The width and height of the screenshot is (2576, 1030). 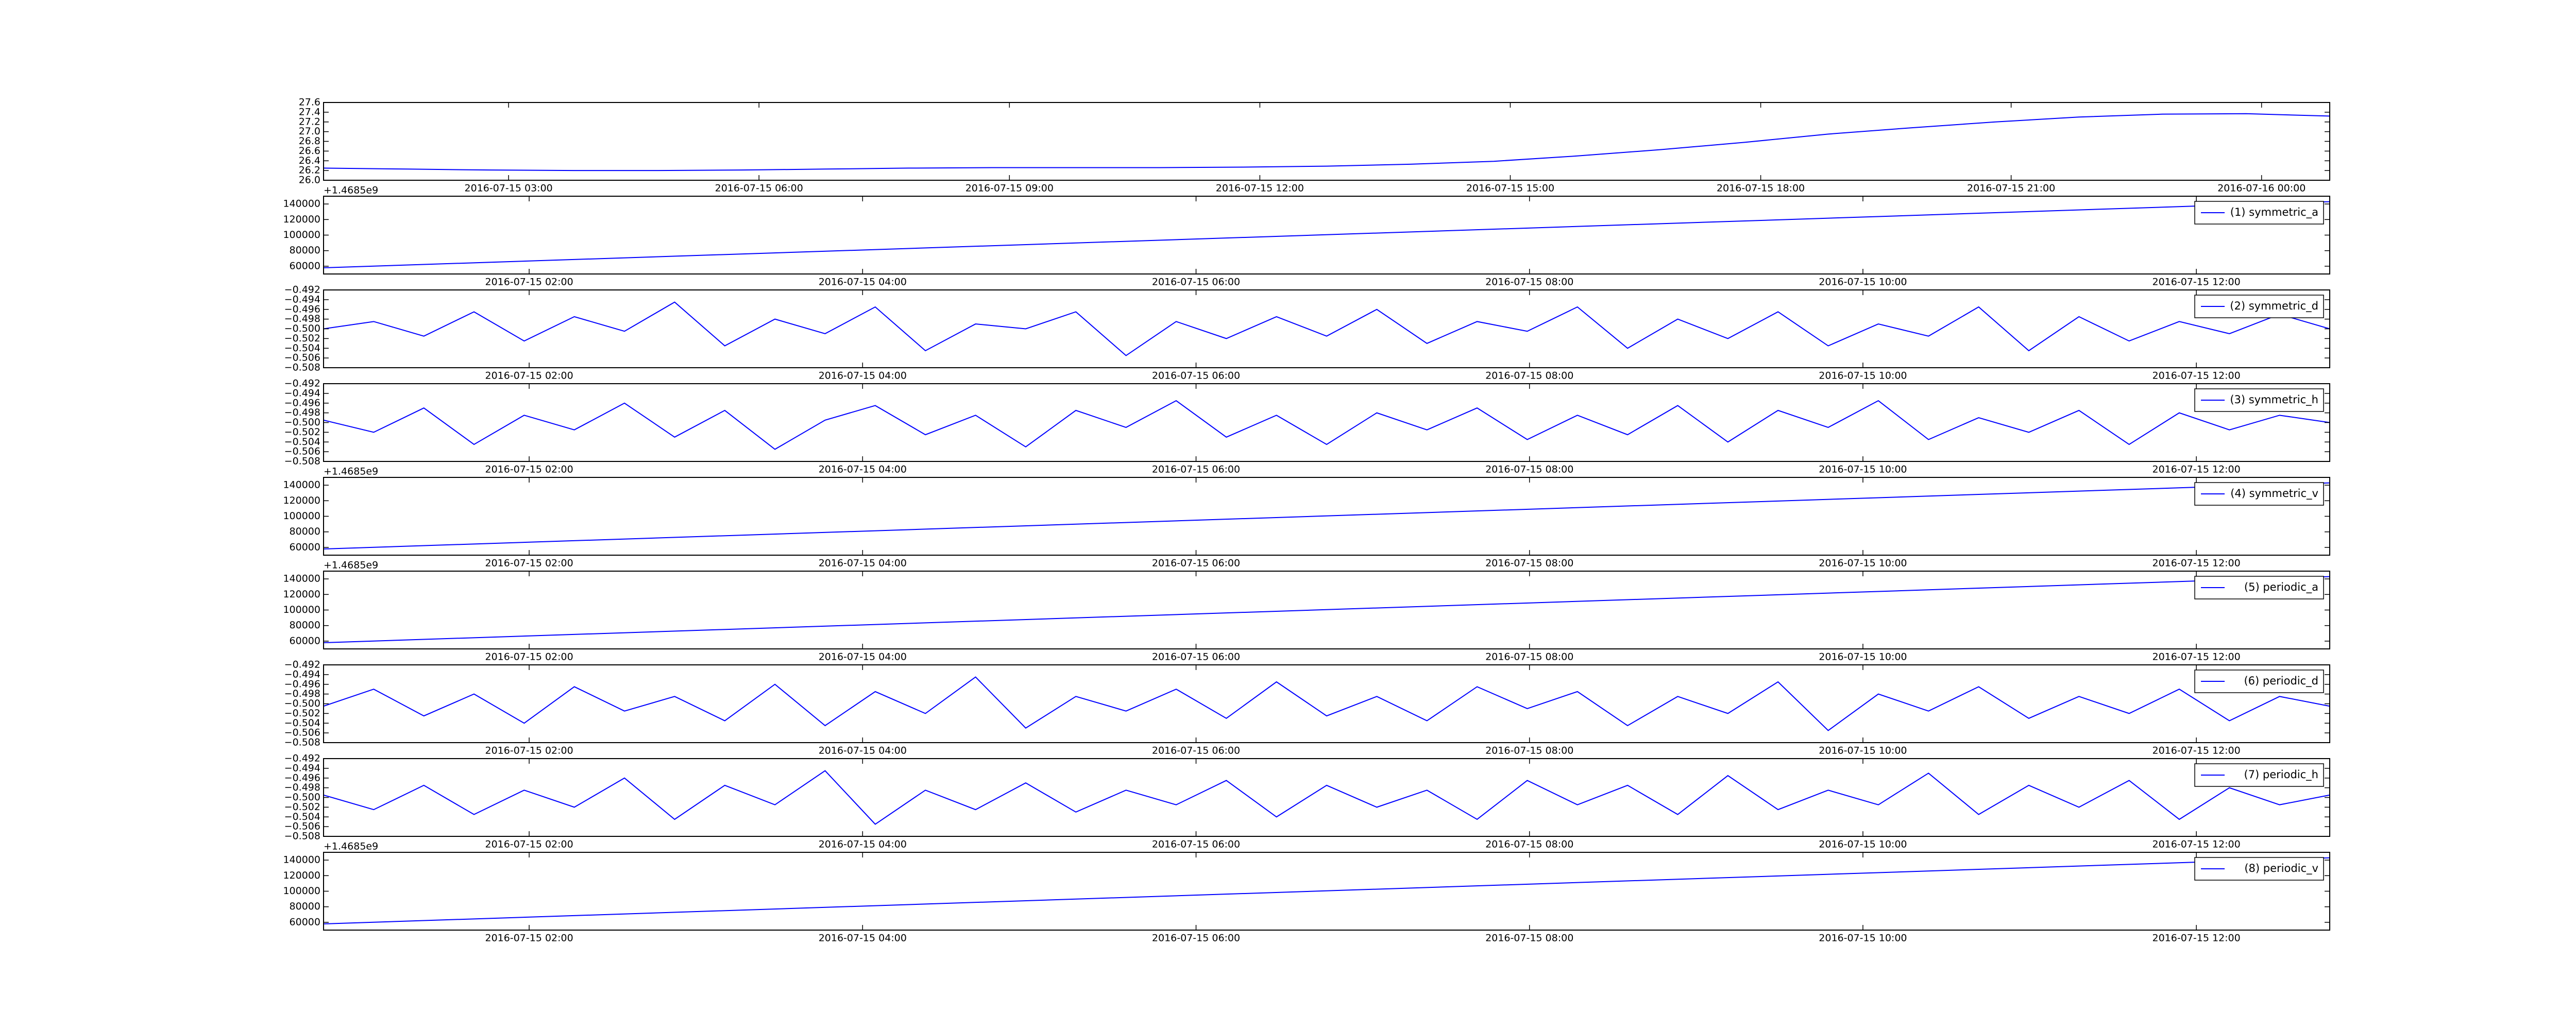 I want to click on y-tick-label: 26.6, so click(x=309, y=151).